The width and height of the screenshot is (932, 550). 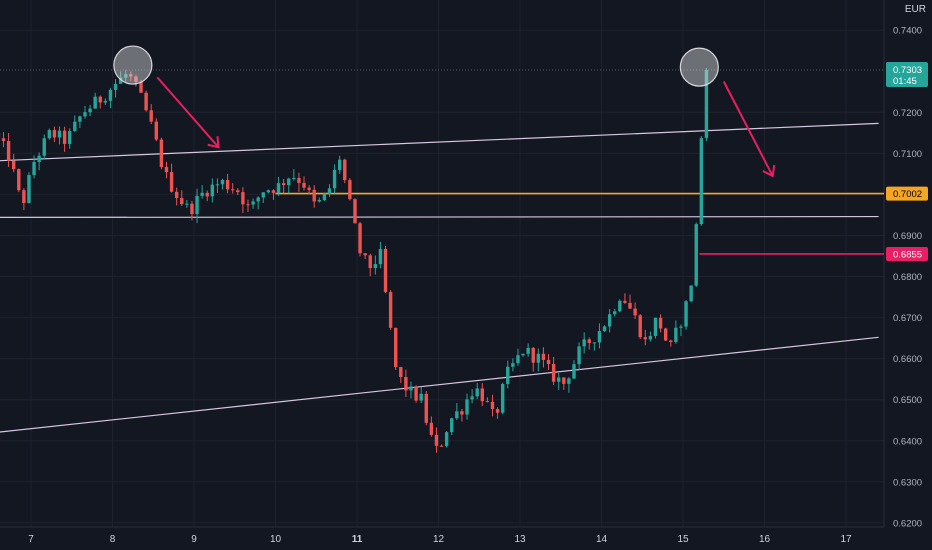 I want to click on time-tick-label: 9, so click(x=194, y=539).